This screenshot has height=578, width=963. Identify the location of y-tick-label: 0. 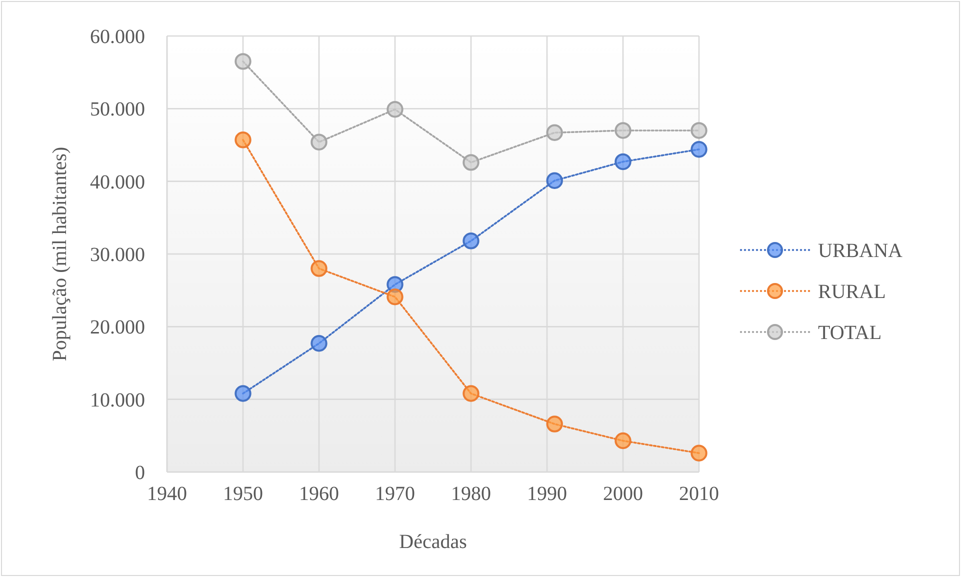
(140, 473).